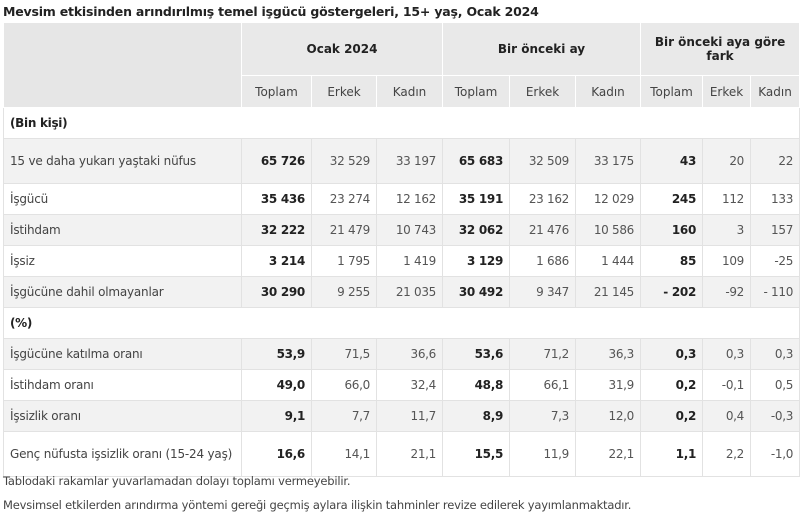 The image size is (805, 517). I want to click on value-cell: 9 255, so click(344, 292).